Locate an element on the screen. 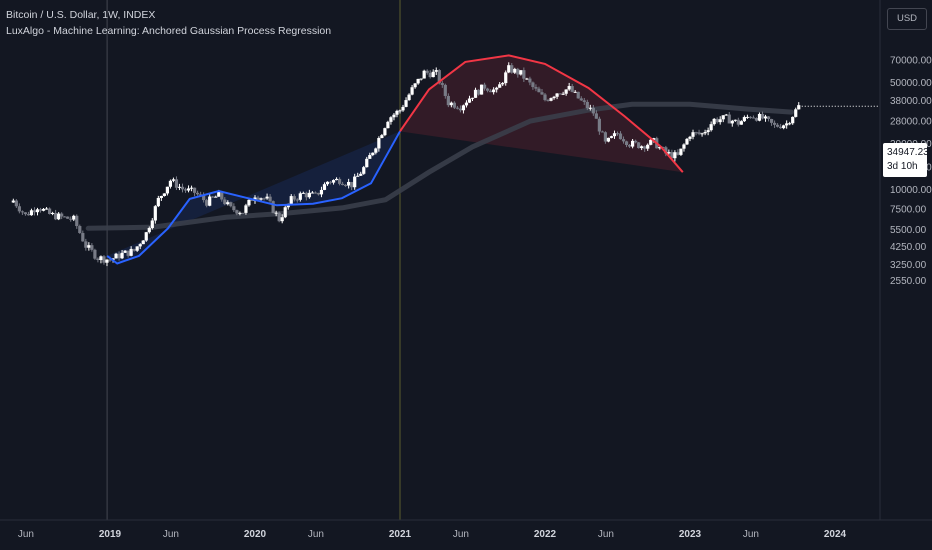 The height and width of the screenshot is (550, 932). currency-button: USD is located at coordinates (907, 19).